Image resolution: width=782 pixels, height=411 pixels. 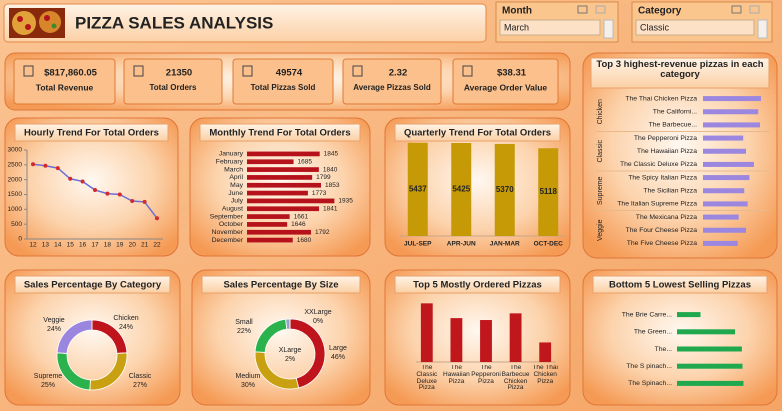 I want to click on y-category-label: The Five Cheese Pizza, so click(x=662, y=243).